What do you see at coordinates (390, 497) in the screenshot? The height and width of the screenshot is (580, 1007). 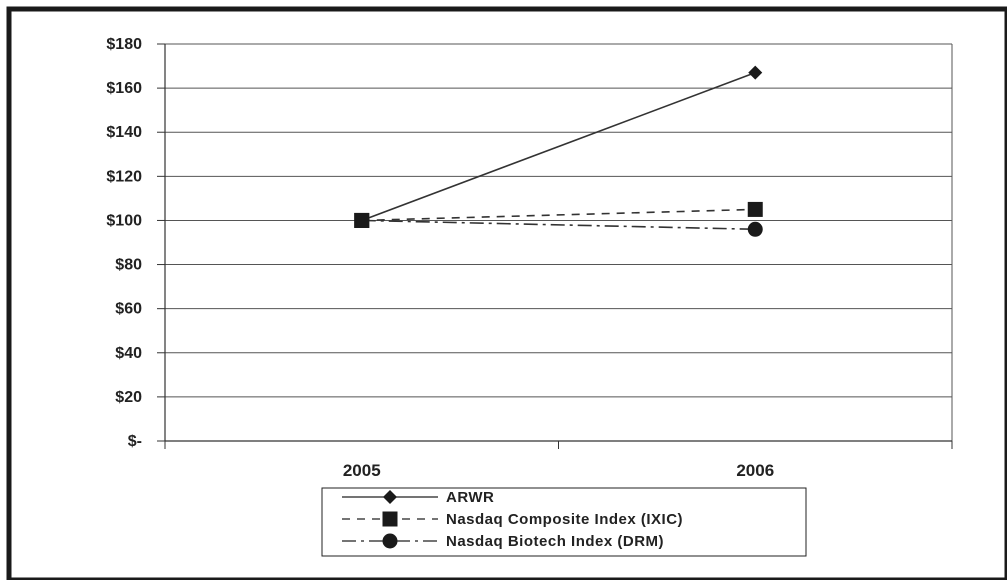 I see `legend-marker-diamond` at bounding box center [390, 497].